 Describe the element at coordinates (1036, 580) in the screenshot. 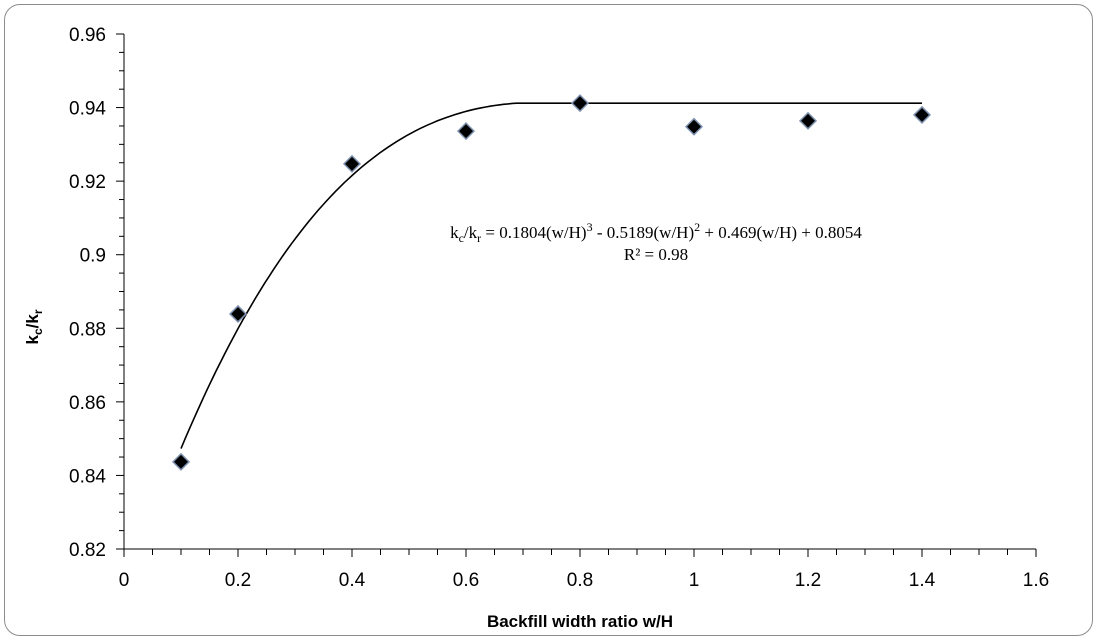

I see `x-tick-label: 1.6` at that location.